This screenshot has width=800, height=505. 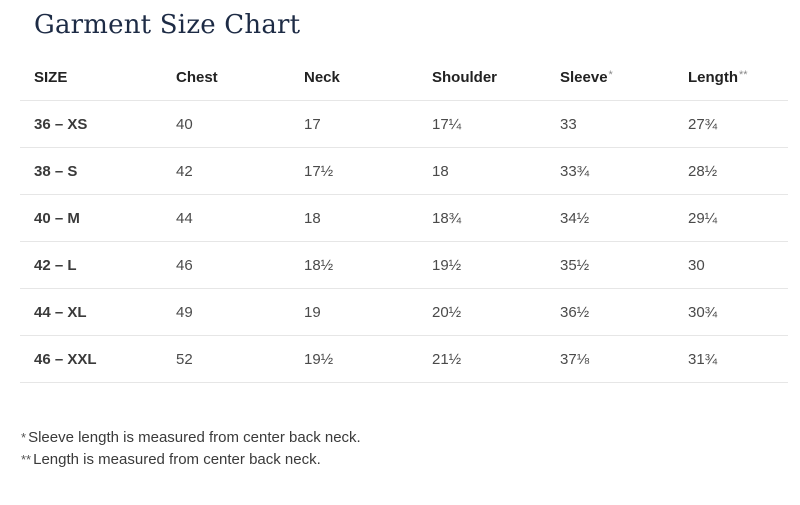 I want to click on header-label: Shoulder, so click(x=465, y=77).